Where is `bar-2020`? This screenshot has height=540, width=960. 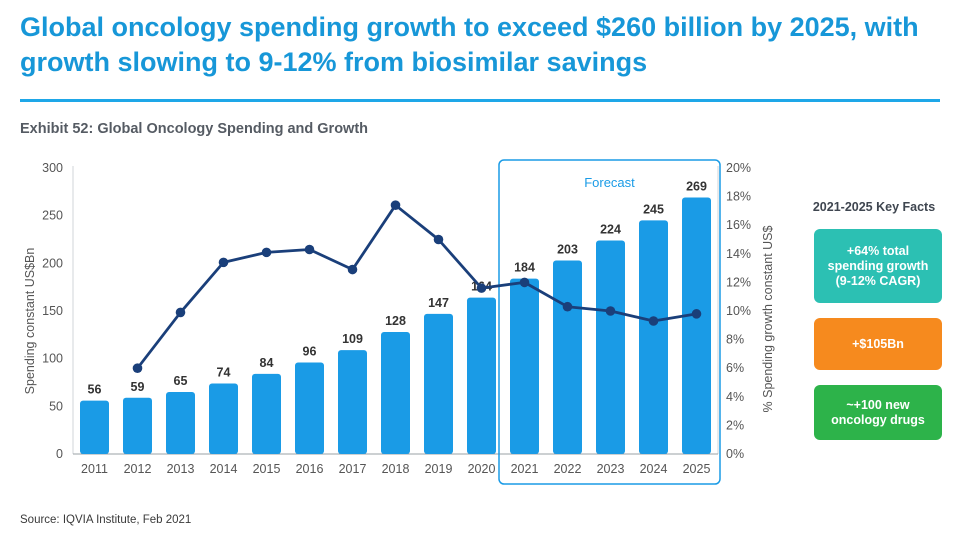
bar-2020 is located at coordinates (481, 375).